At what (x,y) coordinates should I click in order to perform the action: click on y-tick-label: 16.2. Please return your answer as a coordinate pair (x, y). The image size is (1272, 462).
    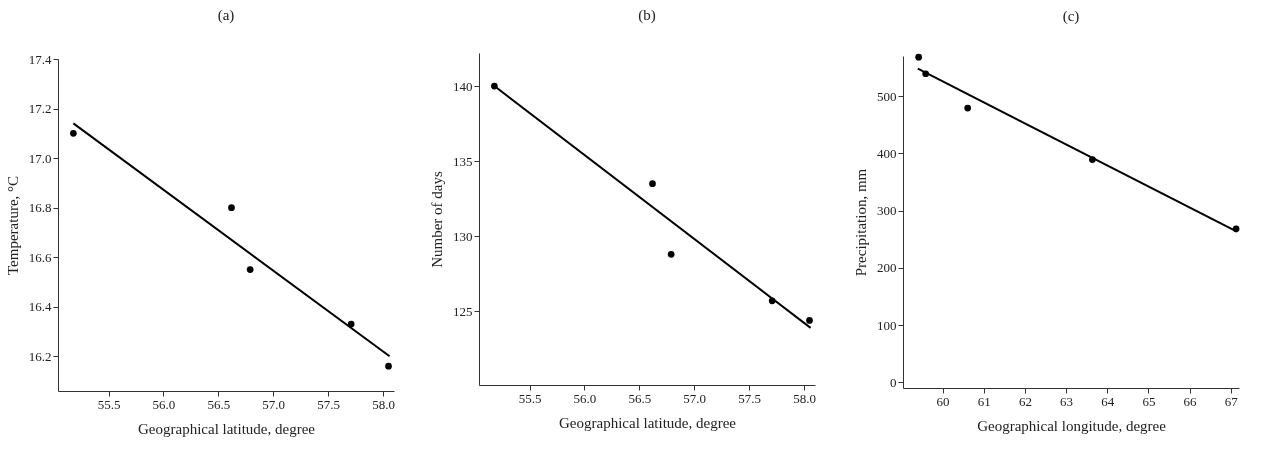
    Looking at the image, I should click on (40, 356).